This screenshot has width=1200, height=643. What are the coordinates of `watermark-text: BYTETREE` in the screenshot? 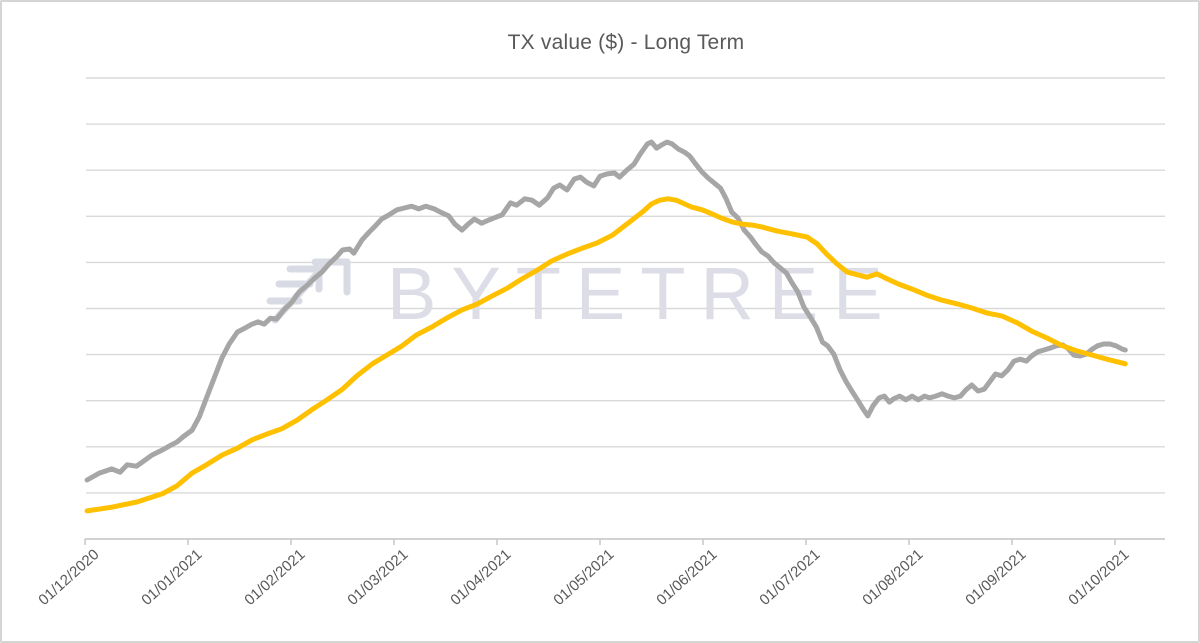 It's located at (642, 293).